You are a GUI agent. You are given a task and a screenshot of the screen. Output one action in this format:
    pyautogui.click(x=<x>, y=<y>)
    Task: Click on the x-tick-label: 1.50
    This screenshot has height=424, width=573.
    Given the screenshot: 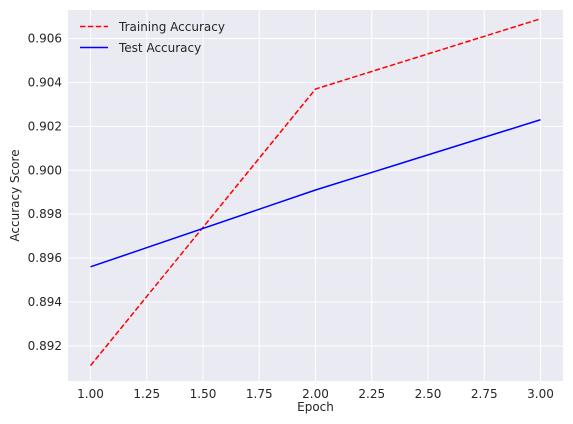 What is the action you would take?
    pyautogui.click(x=203, y=394)
    